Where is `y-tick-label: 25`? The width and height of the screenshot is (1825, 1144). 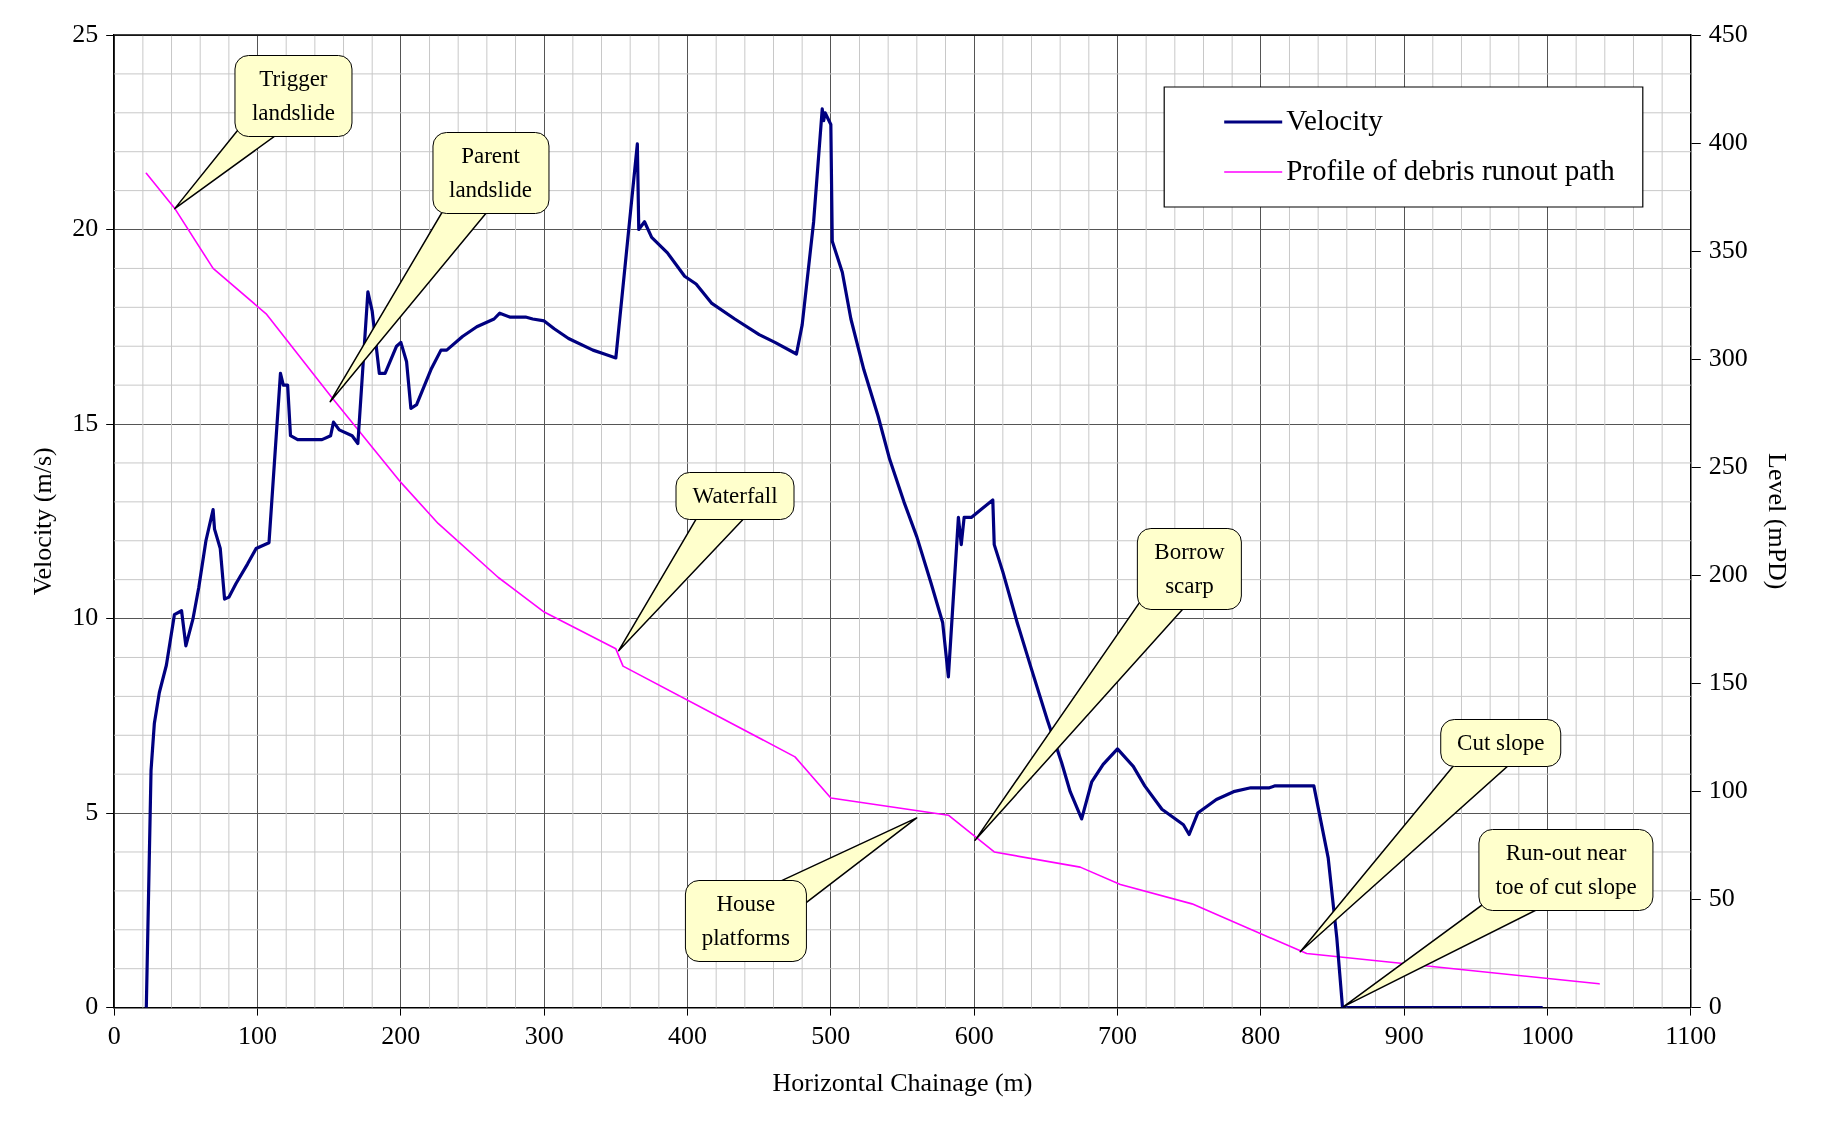
y-tick-label: 25 is located at coordinates (85, 33).